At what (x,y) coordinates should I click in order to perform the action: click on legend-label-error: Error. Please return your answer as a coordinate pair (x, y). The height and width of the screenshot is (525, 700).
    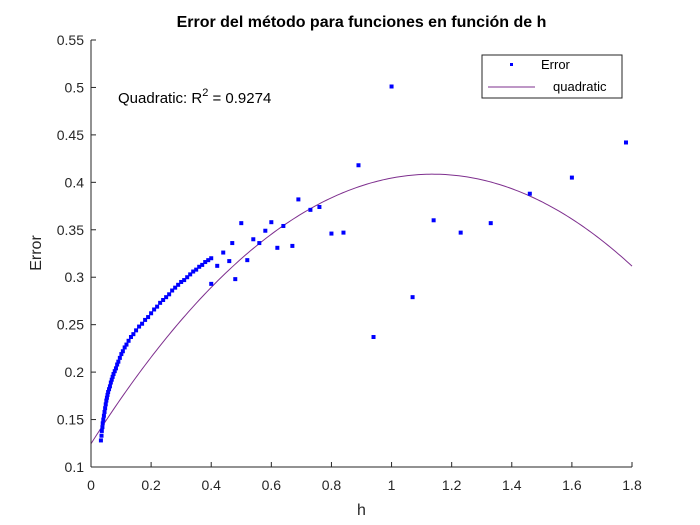
    Looking at the image, I should click on (556, 64).